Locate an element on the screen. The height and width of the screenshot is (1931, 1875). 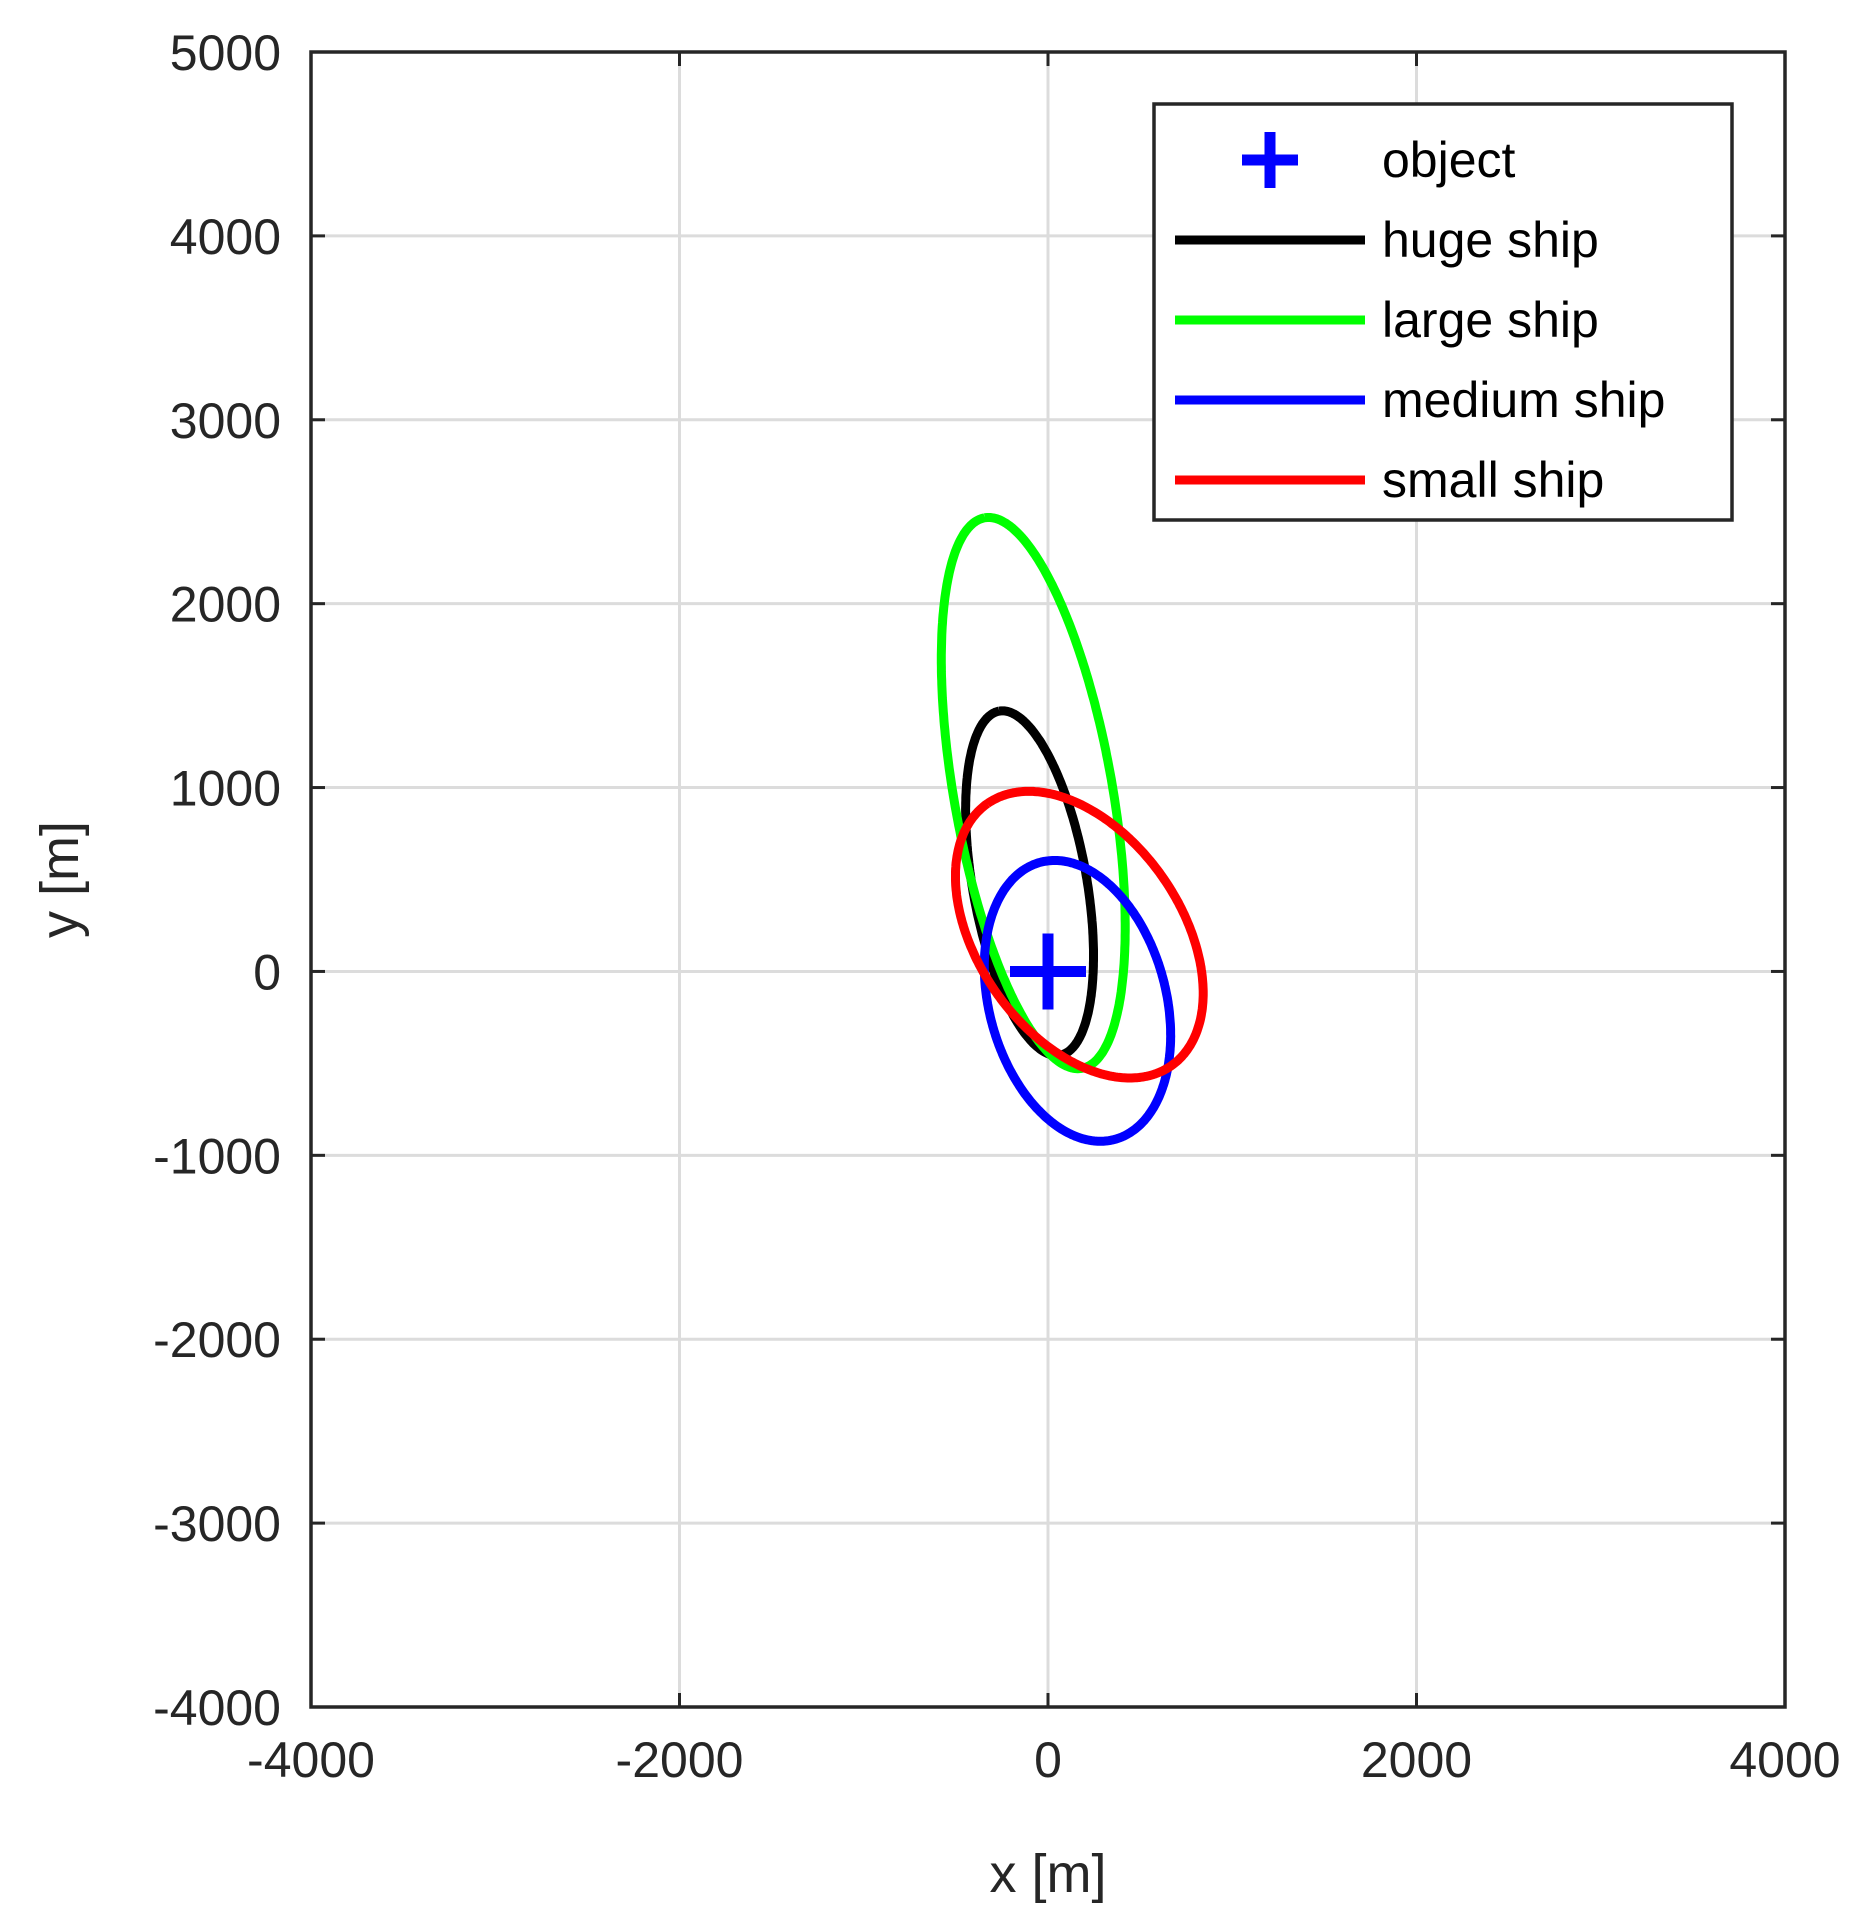
legend-item: small ship is located at coordinates (1389, 480).